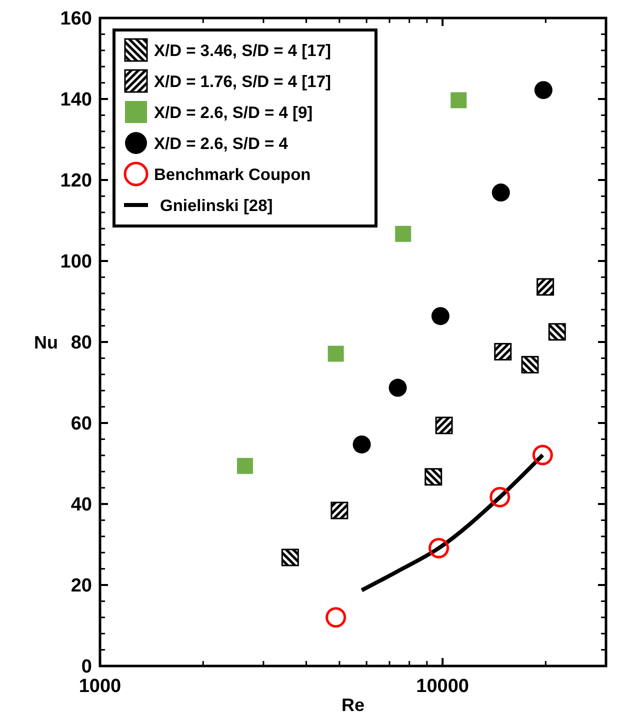 This screenshot has width=622, height=721. I want to click on y-tick-label: 40, so click(81, 505).